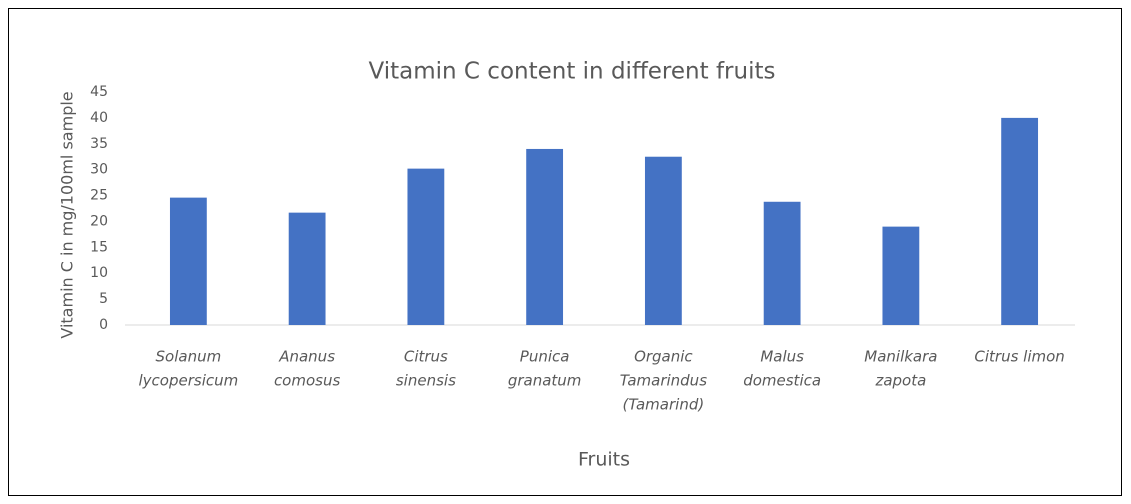  What do you see at coordinates (103, 325) in the screenshot?
I see `y-tick-label: 0` at bounding box center [103, 325].